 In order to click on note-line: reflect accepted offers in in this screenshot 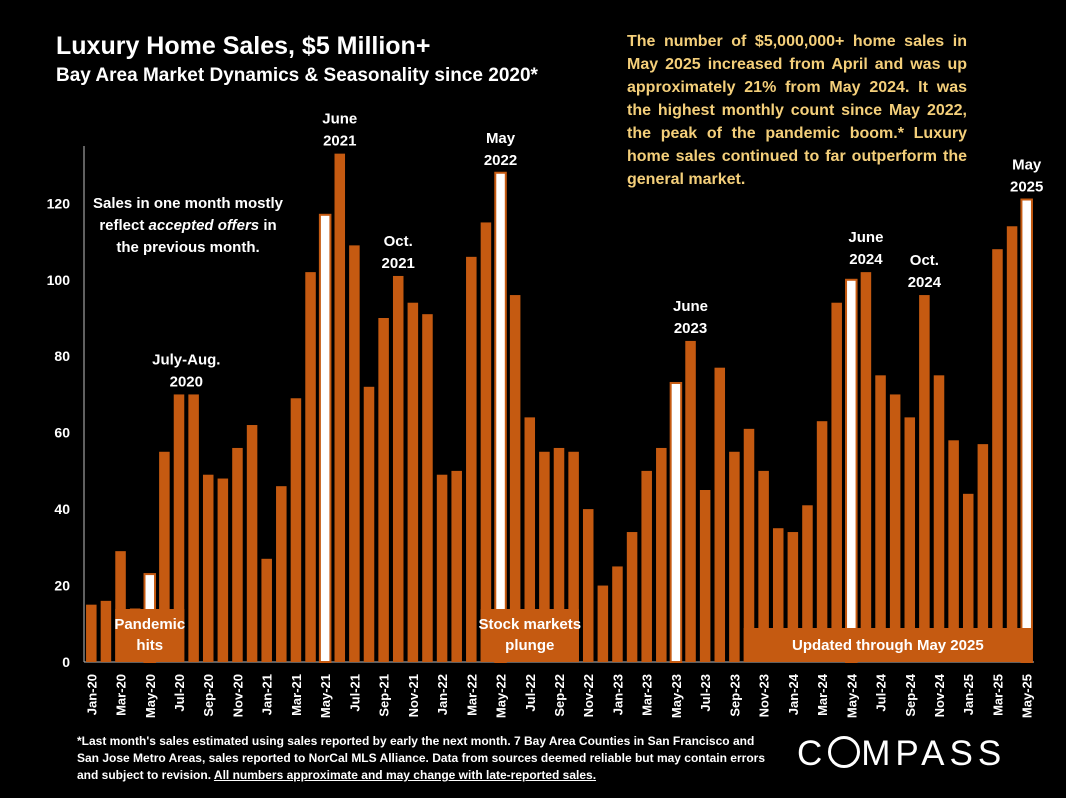, I will do `click(187, 225)`.